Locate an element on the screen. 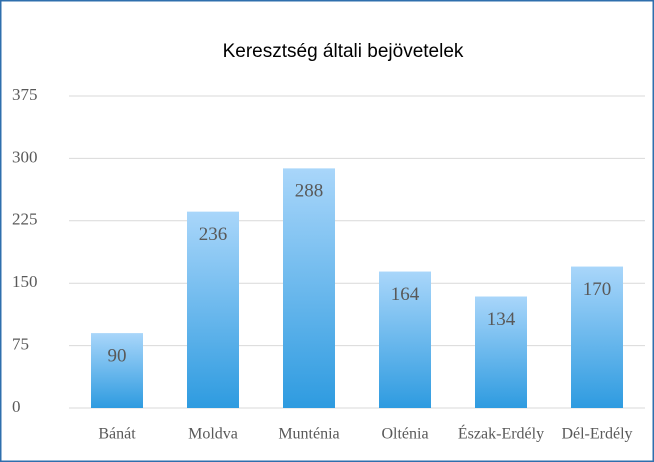 Image resolution: width=654 pixels, height=462 pixels. data-label: 236 is located at coordinates (213, 234).